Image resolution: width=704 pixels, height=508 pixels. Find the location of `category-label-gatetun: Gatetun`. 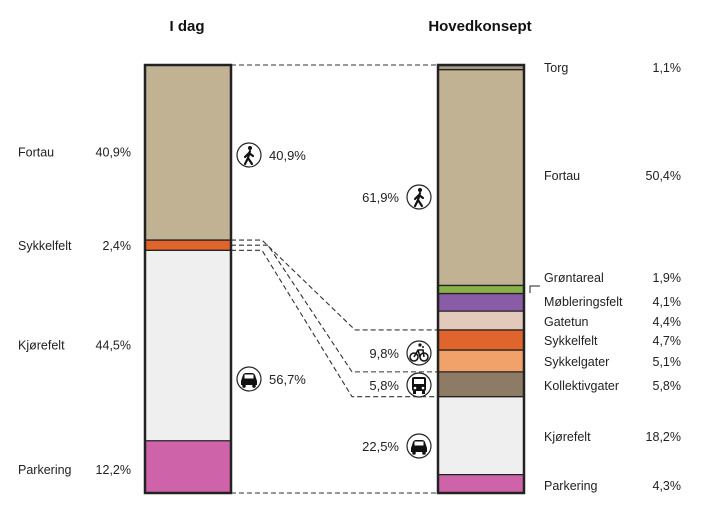

category-label-gatetun: Gatetun is located at coordinates (566, 322).